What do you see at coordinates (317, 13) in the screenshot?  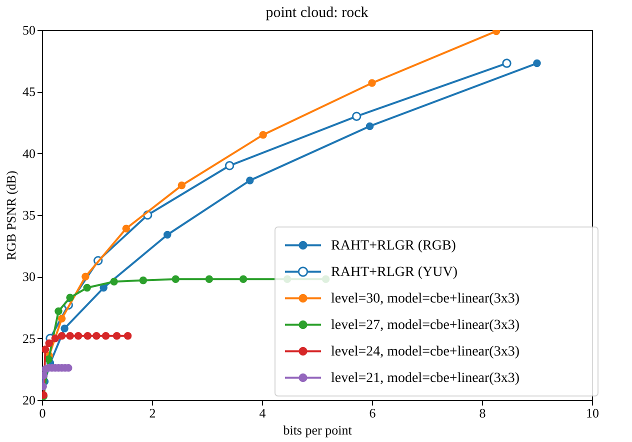 I see `chart-title: point cloud: rock` at bounding box center [317, 13].